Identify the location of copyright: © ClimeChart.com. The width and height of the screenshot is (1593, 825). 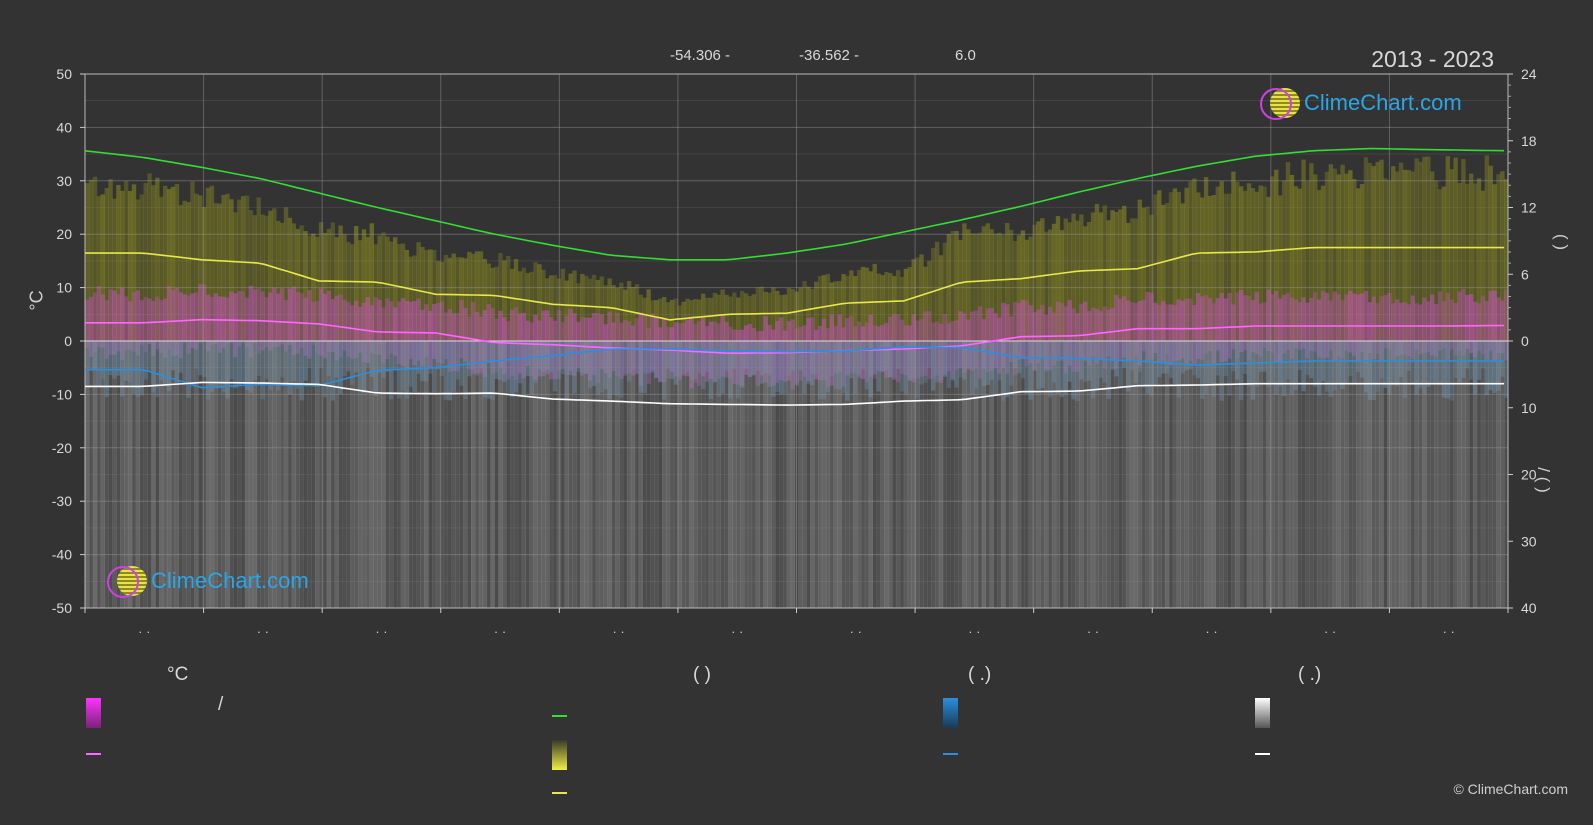
(1510, 789).